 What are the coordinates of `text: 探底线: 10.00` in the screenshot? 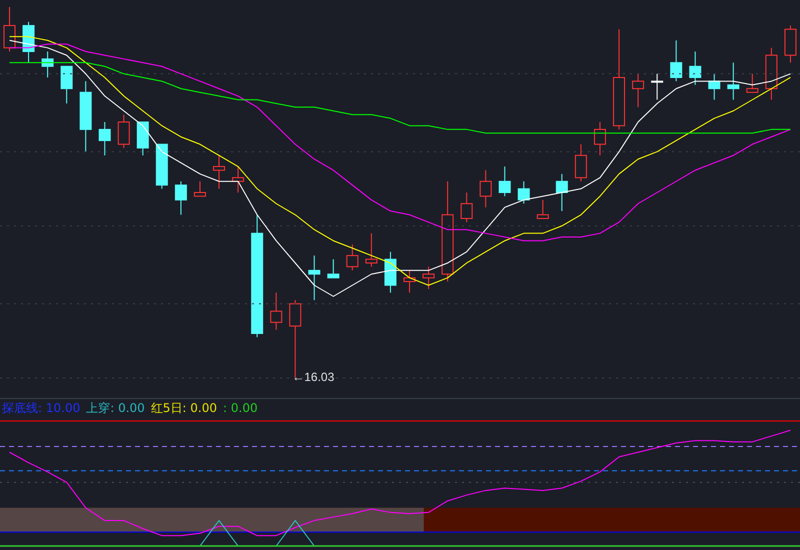 It's located at (41, 408).